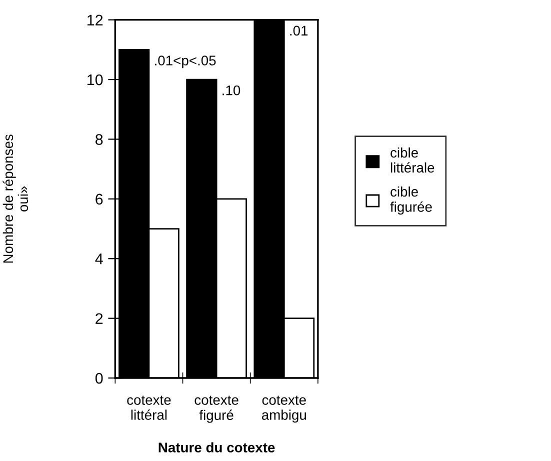 The image size is (551, 461). Describe the element at coordinates (95, 80) in the screenshot. I see `y-tick-label: 10` at that location.